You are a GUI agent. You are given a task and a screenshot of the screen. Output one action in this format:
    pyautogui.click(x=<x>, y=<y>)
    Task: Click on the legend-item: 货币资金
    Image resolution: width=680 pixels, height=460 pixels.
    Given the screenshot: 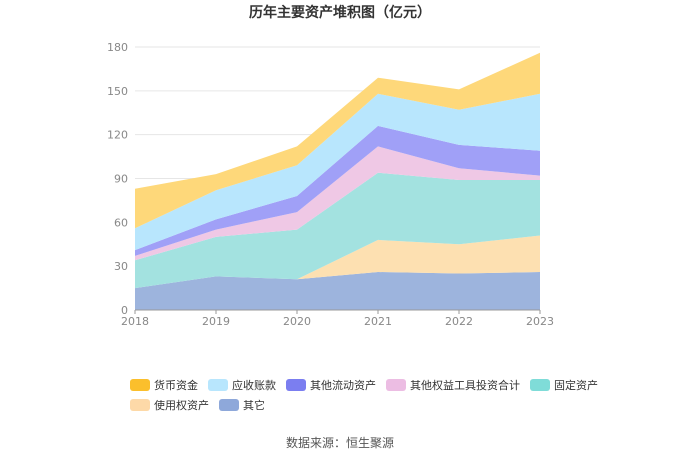 What is the action you would take?
    pyautogui.click(x=164, y=385)
    